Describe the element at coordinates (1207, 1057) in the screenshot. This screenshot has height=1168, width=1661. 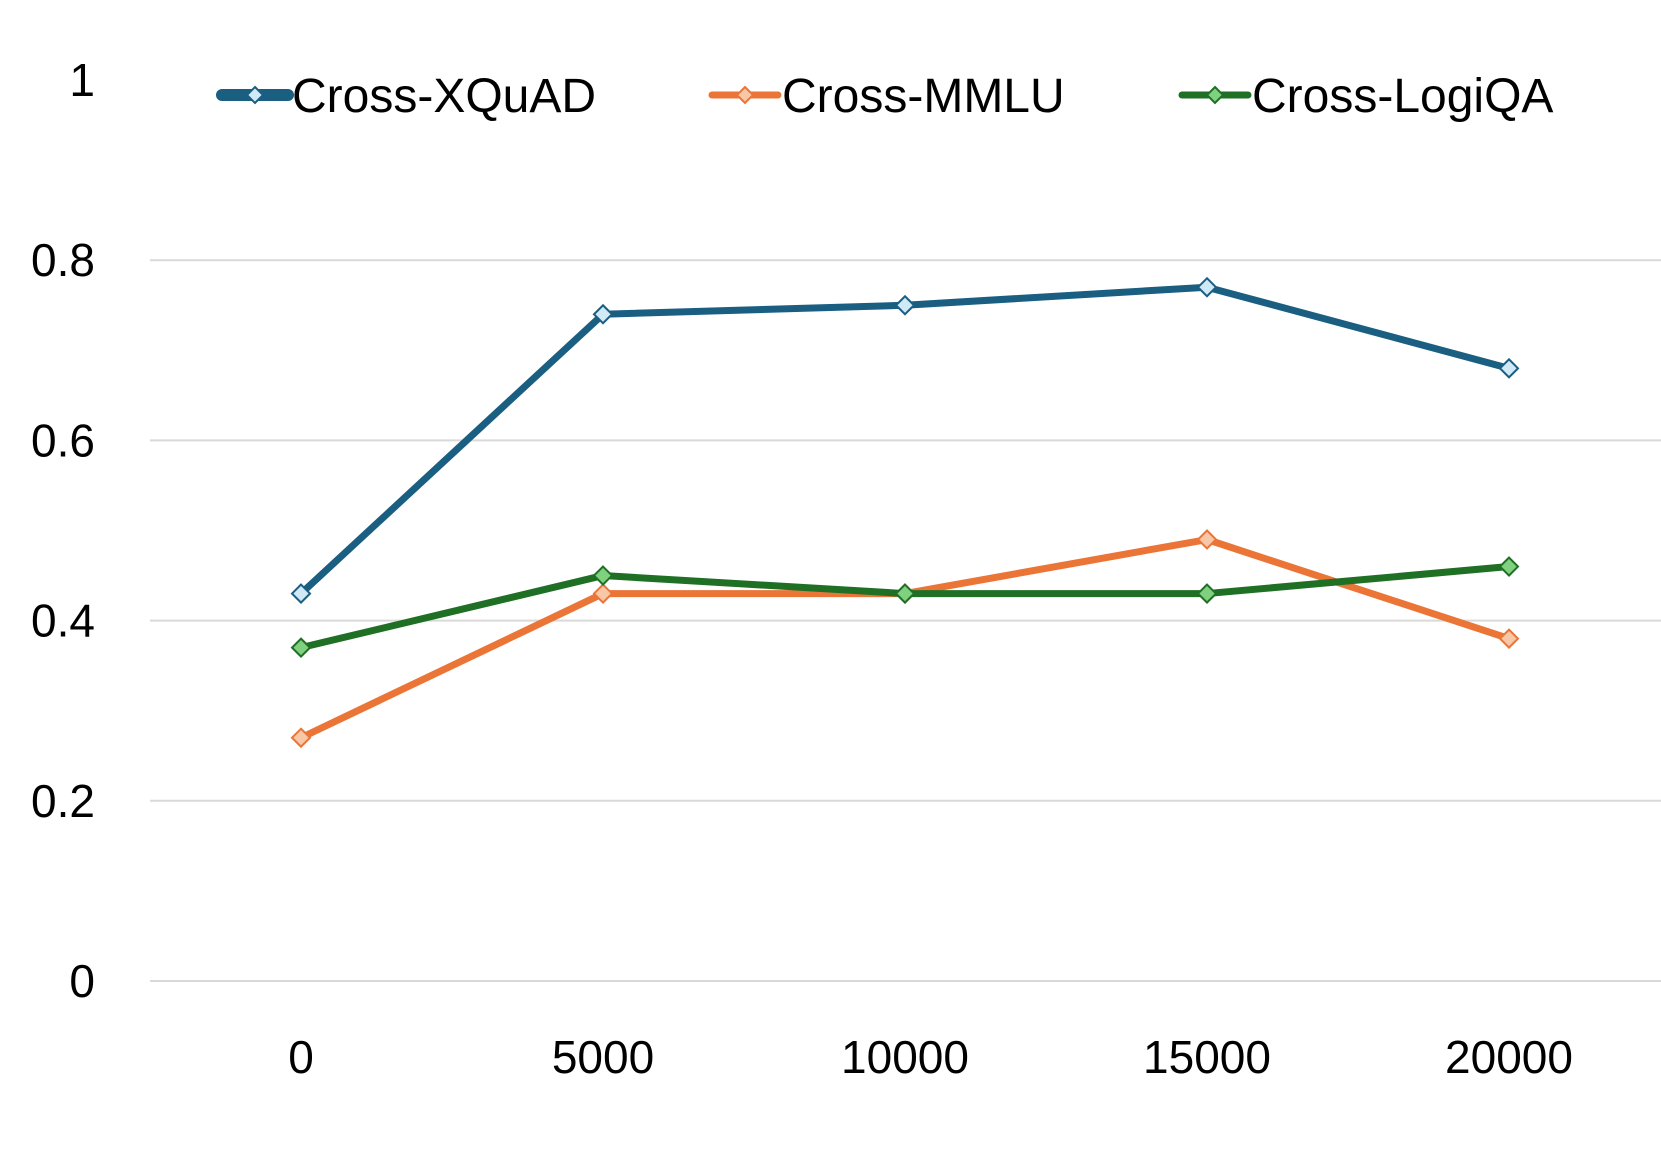
I see `x-tick-label: 15000` at that location.